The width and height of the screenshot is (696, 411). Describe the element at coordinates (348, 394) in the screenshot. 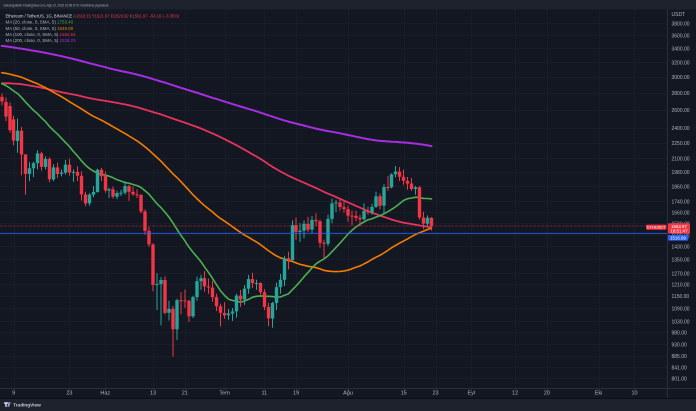

I see `svg-text: Ağu` at that location.